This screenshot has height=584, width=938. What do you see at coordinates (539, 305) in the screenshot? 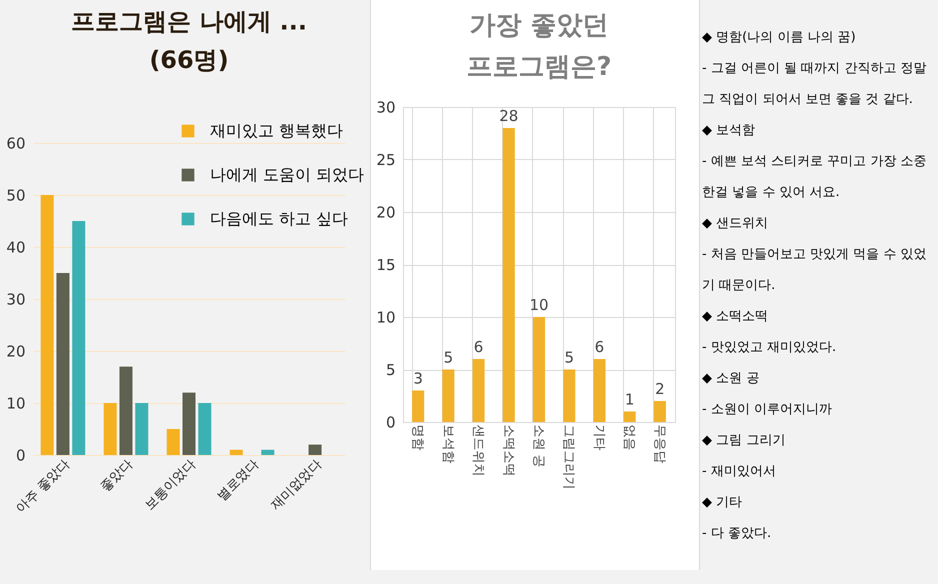
I see `data-label: 10` at bounding box center [539, 305].